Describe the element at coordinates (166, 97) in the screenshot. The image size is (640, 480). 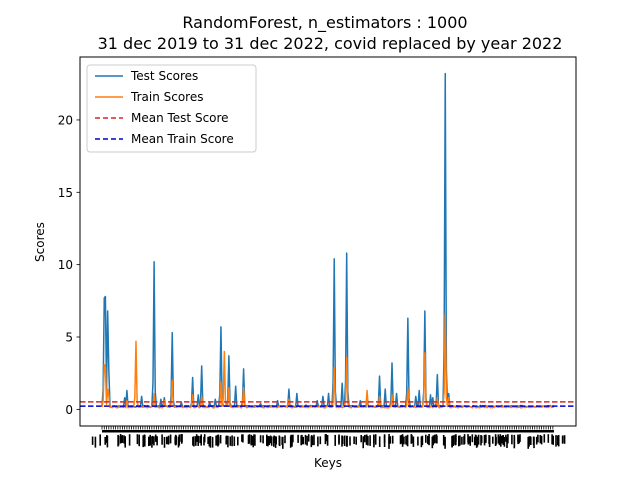
I see `legend-label-train: Train Scores` at that location.